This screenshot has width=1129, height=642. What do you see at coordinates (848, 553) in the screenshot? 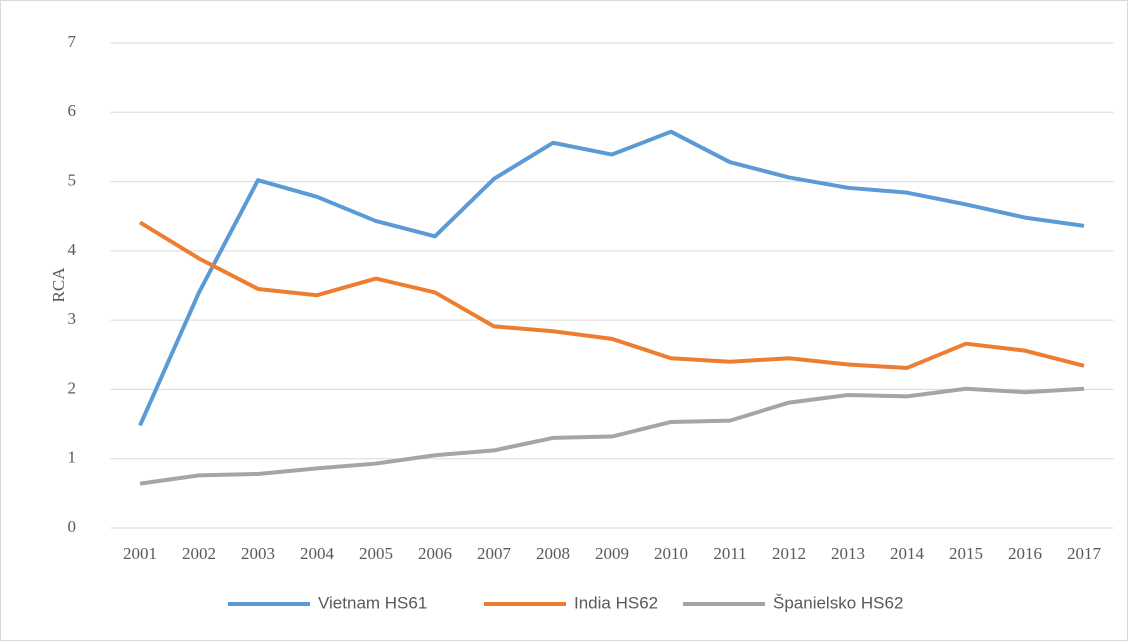
I see `x-tick-label: 2013` at bounding box center [848, 553].